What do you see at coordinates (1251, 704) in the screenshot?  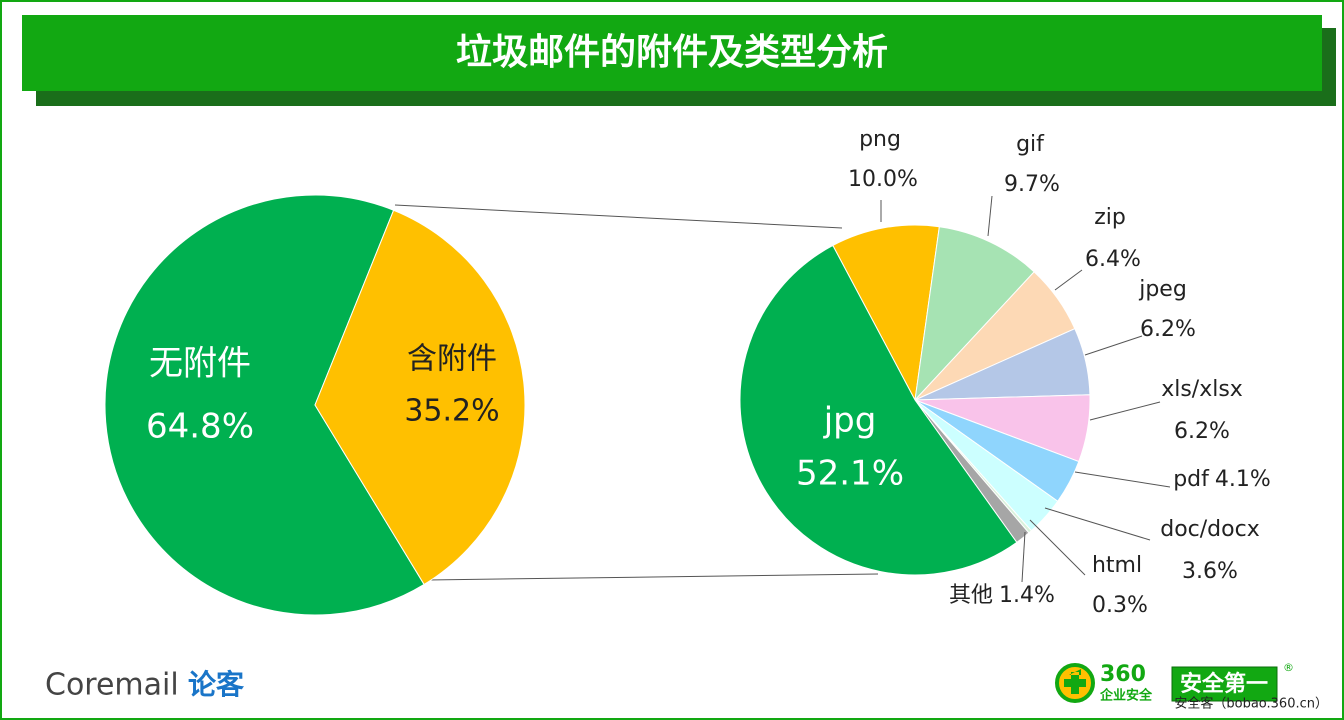 I see `source: 安全客（bobao.360.cn）` at bounding box center [1251, 704].